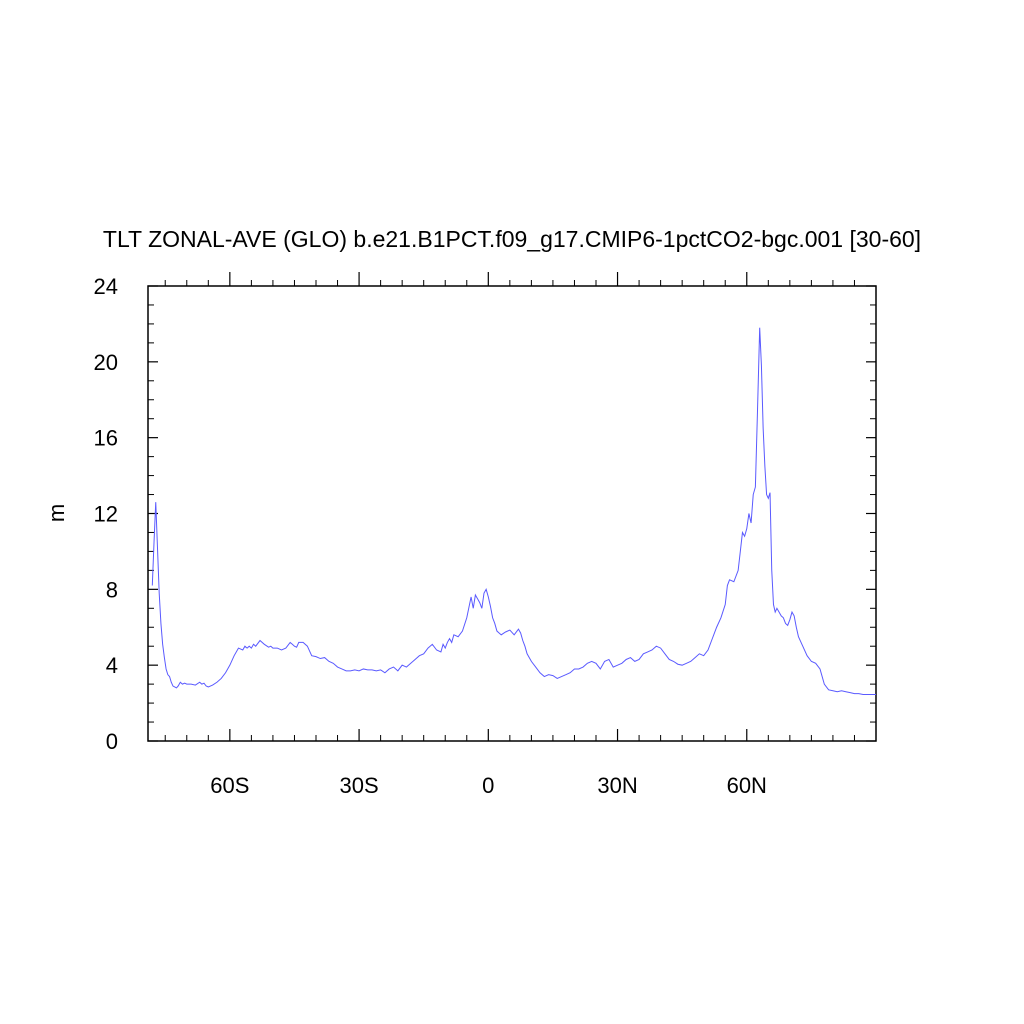 The image size is (1024, 1024). What do you see at coordinates (112, 741) in the screenshot?
I see `y-tick-label: 0` at bounding box center [112, 741].